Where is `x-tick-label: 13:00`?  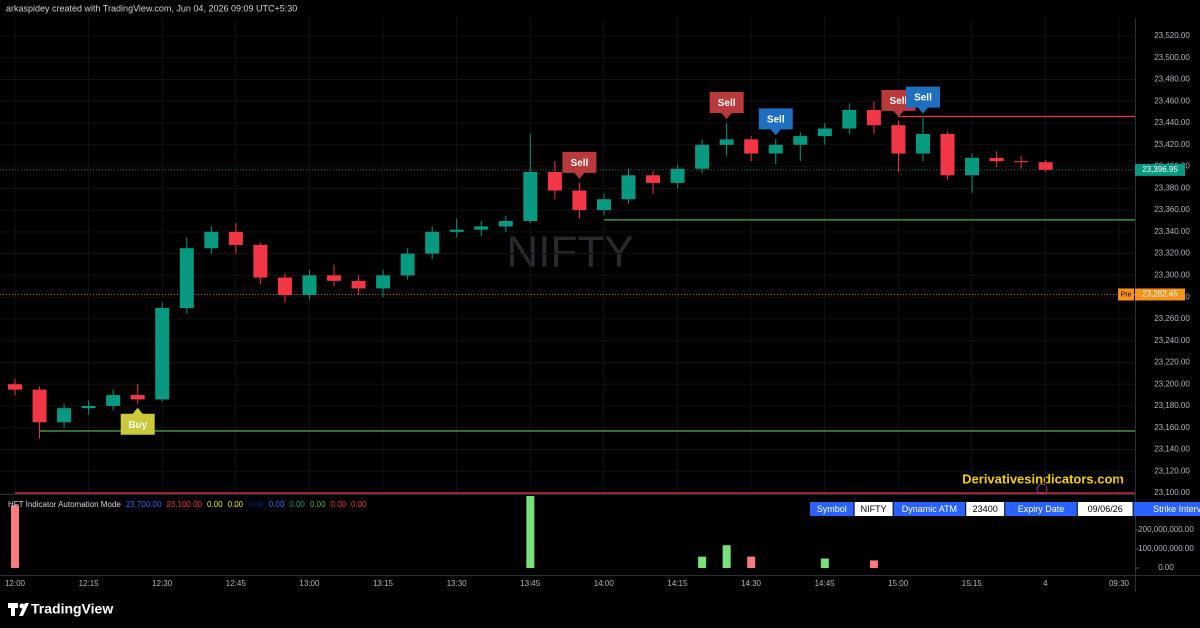
x-tick-label: 13:00 is located at coordinates (309, 583).